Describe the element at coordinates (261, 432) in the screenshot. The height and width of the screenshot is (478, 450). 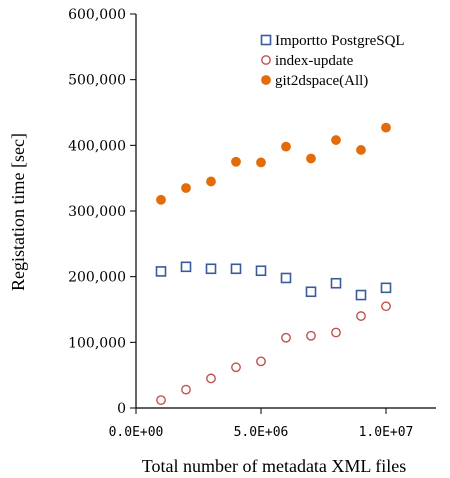
I see `x-tick-label: 5.0E+06` at that location.